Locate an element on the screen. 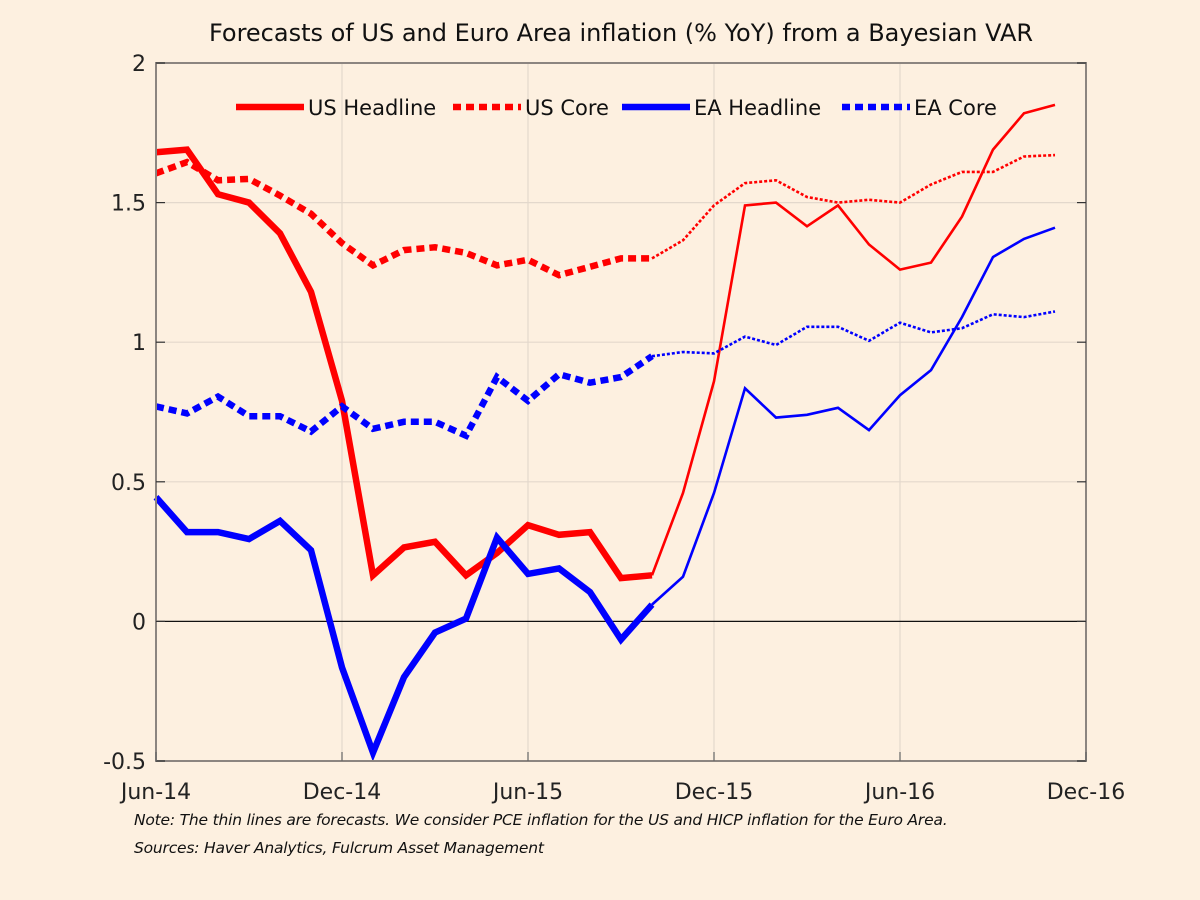 The image size is (1200, 900). legend: US Headline US Core EA Headline EA Core is located at coordinates (616, 108).